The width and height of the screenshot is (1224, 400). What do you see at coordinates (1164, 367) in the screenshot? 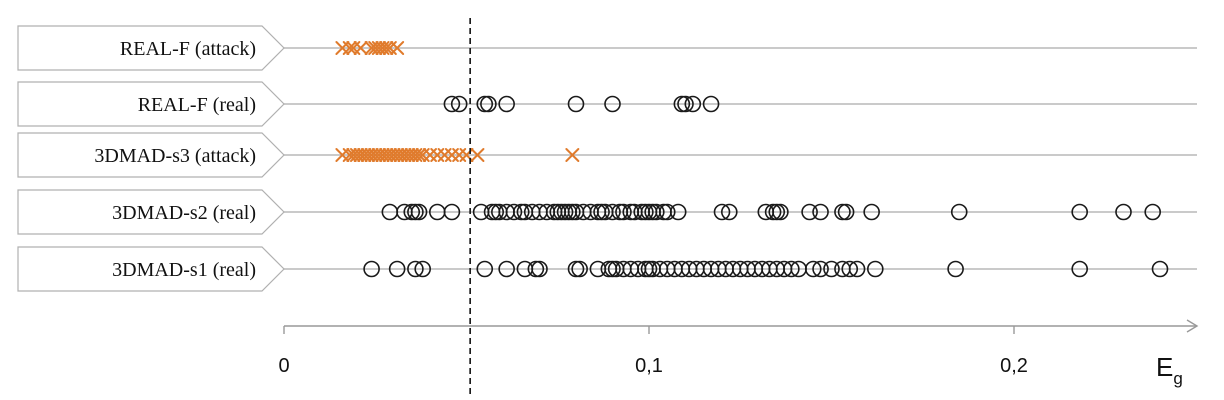
I see `x-axis-label-main: E` at bounding box center [1164, 367].